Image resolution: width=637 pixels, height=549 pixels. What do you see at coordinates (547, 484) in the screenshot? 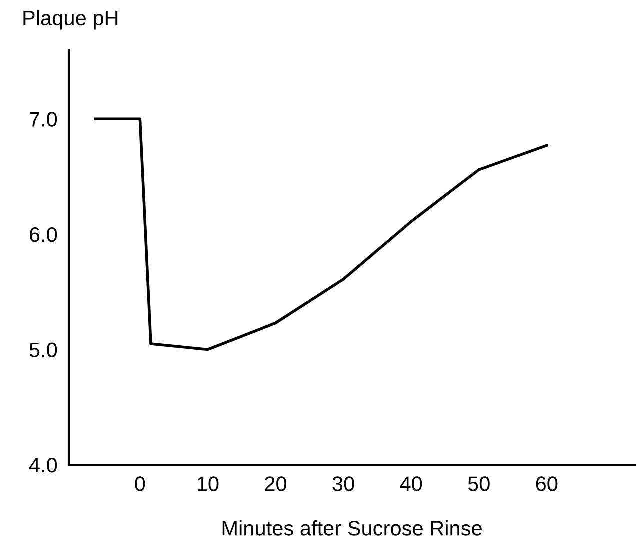
I see `x-tick-label: 60` at bounding box center [547, 484].